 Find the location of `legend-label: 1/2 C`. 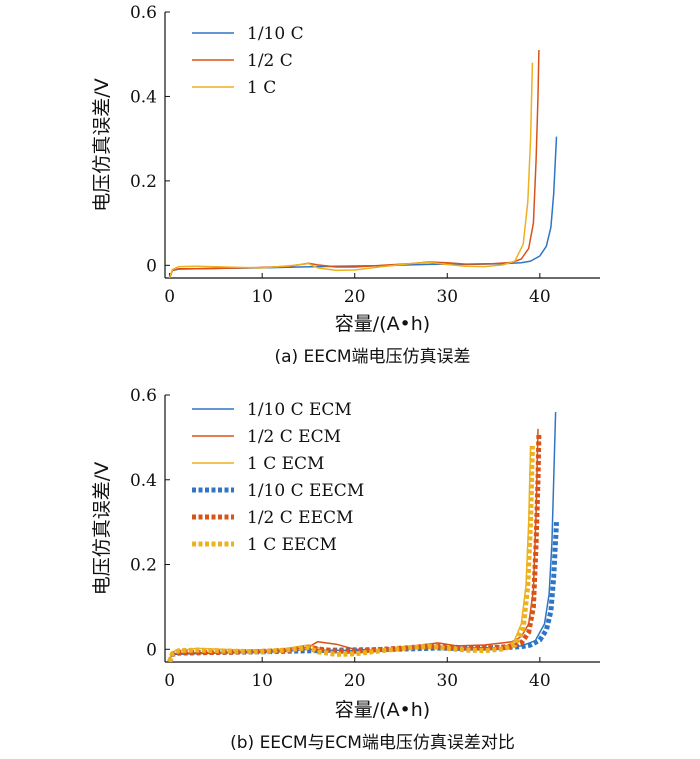

legend-label: 1/2 C is located at coordinates (270, 61).